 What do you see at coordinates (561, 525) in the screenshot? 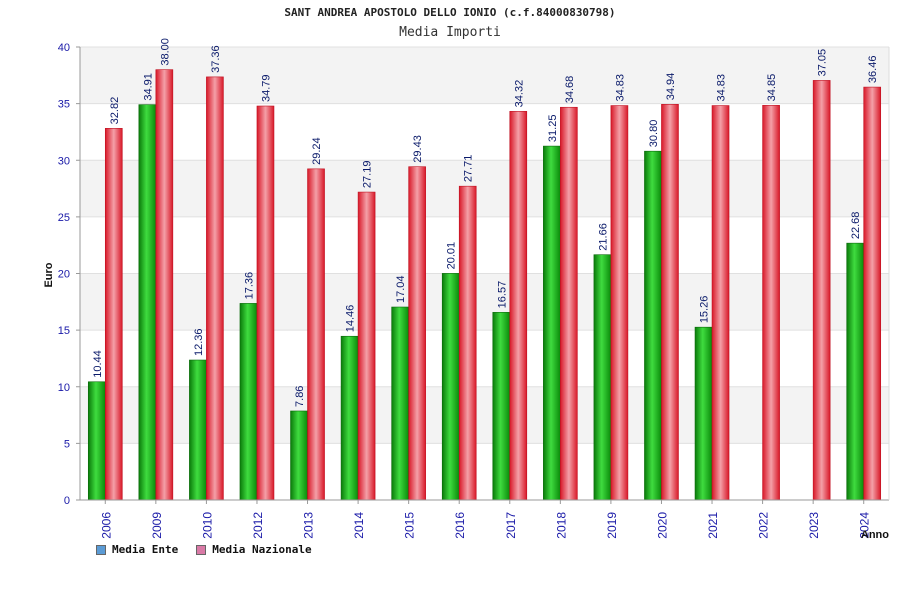
I see `x-tick-label-2018: 2018` at bounding box center [561, 525].